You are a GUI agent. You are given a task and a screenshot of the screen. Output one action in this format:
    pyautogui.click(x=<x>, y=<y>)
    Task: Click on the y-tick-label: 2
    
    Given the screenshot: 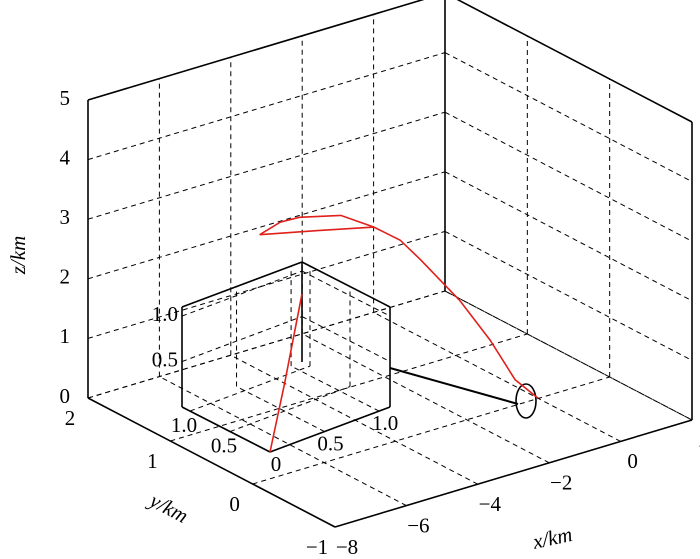 What is the action you would take?
    pyautogui.click(x=70, y=418)
    